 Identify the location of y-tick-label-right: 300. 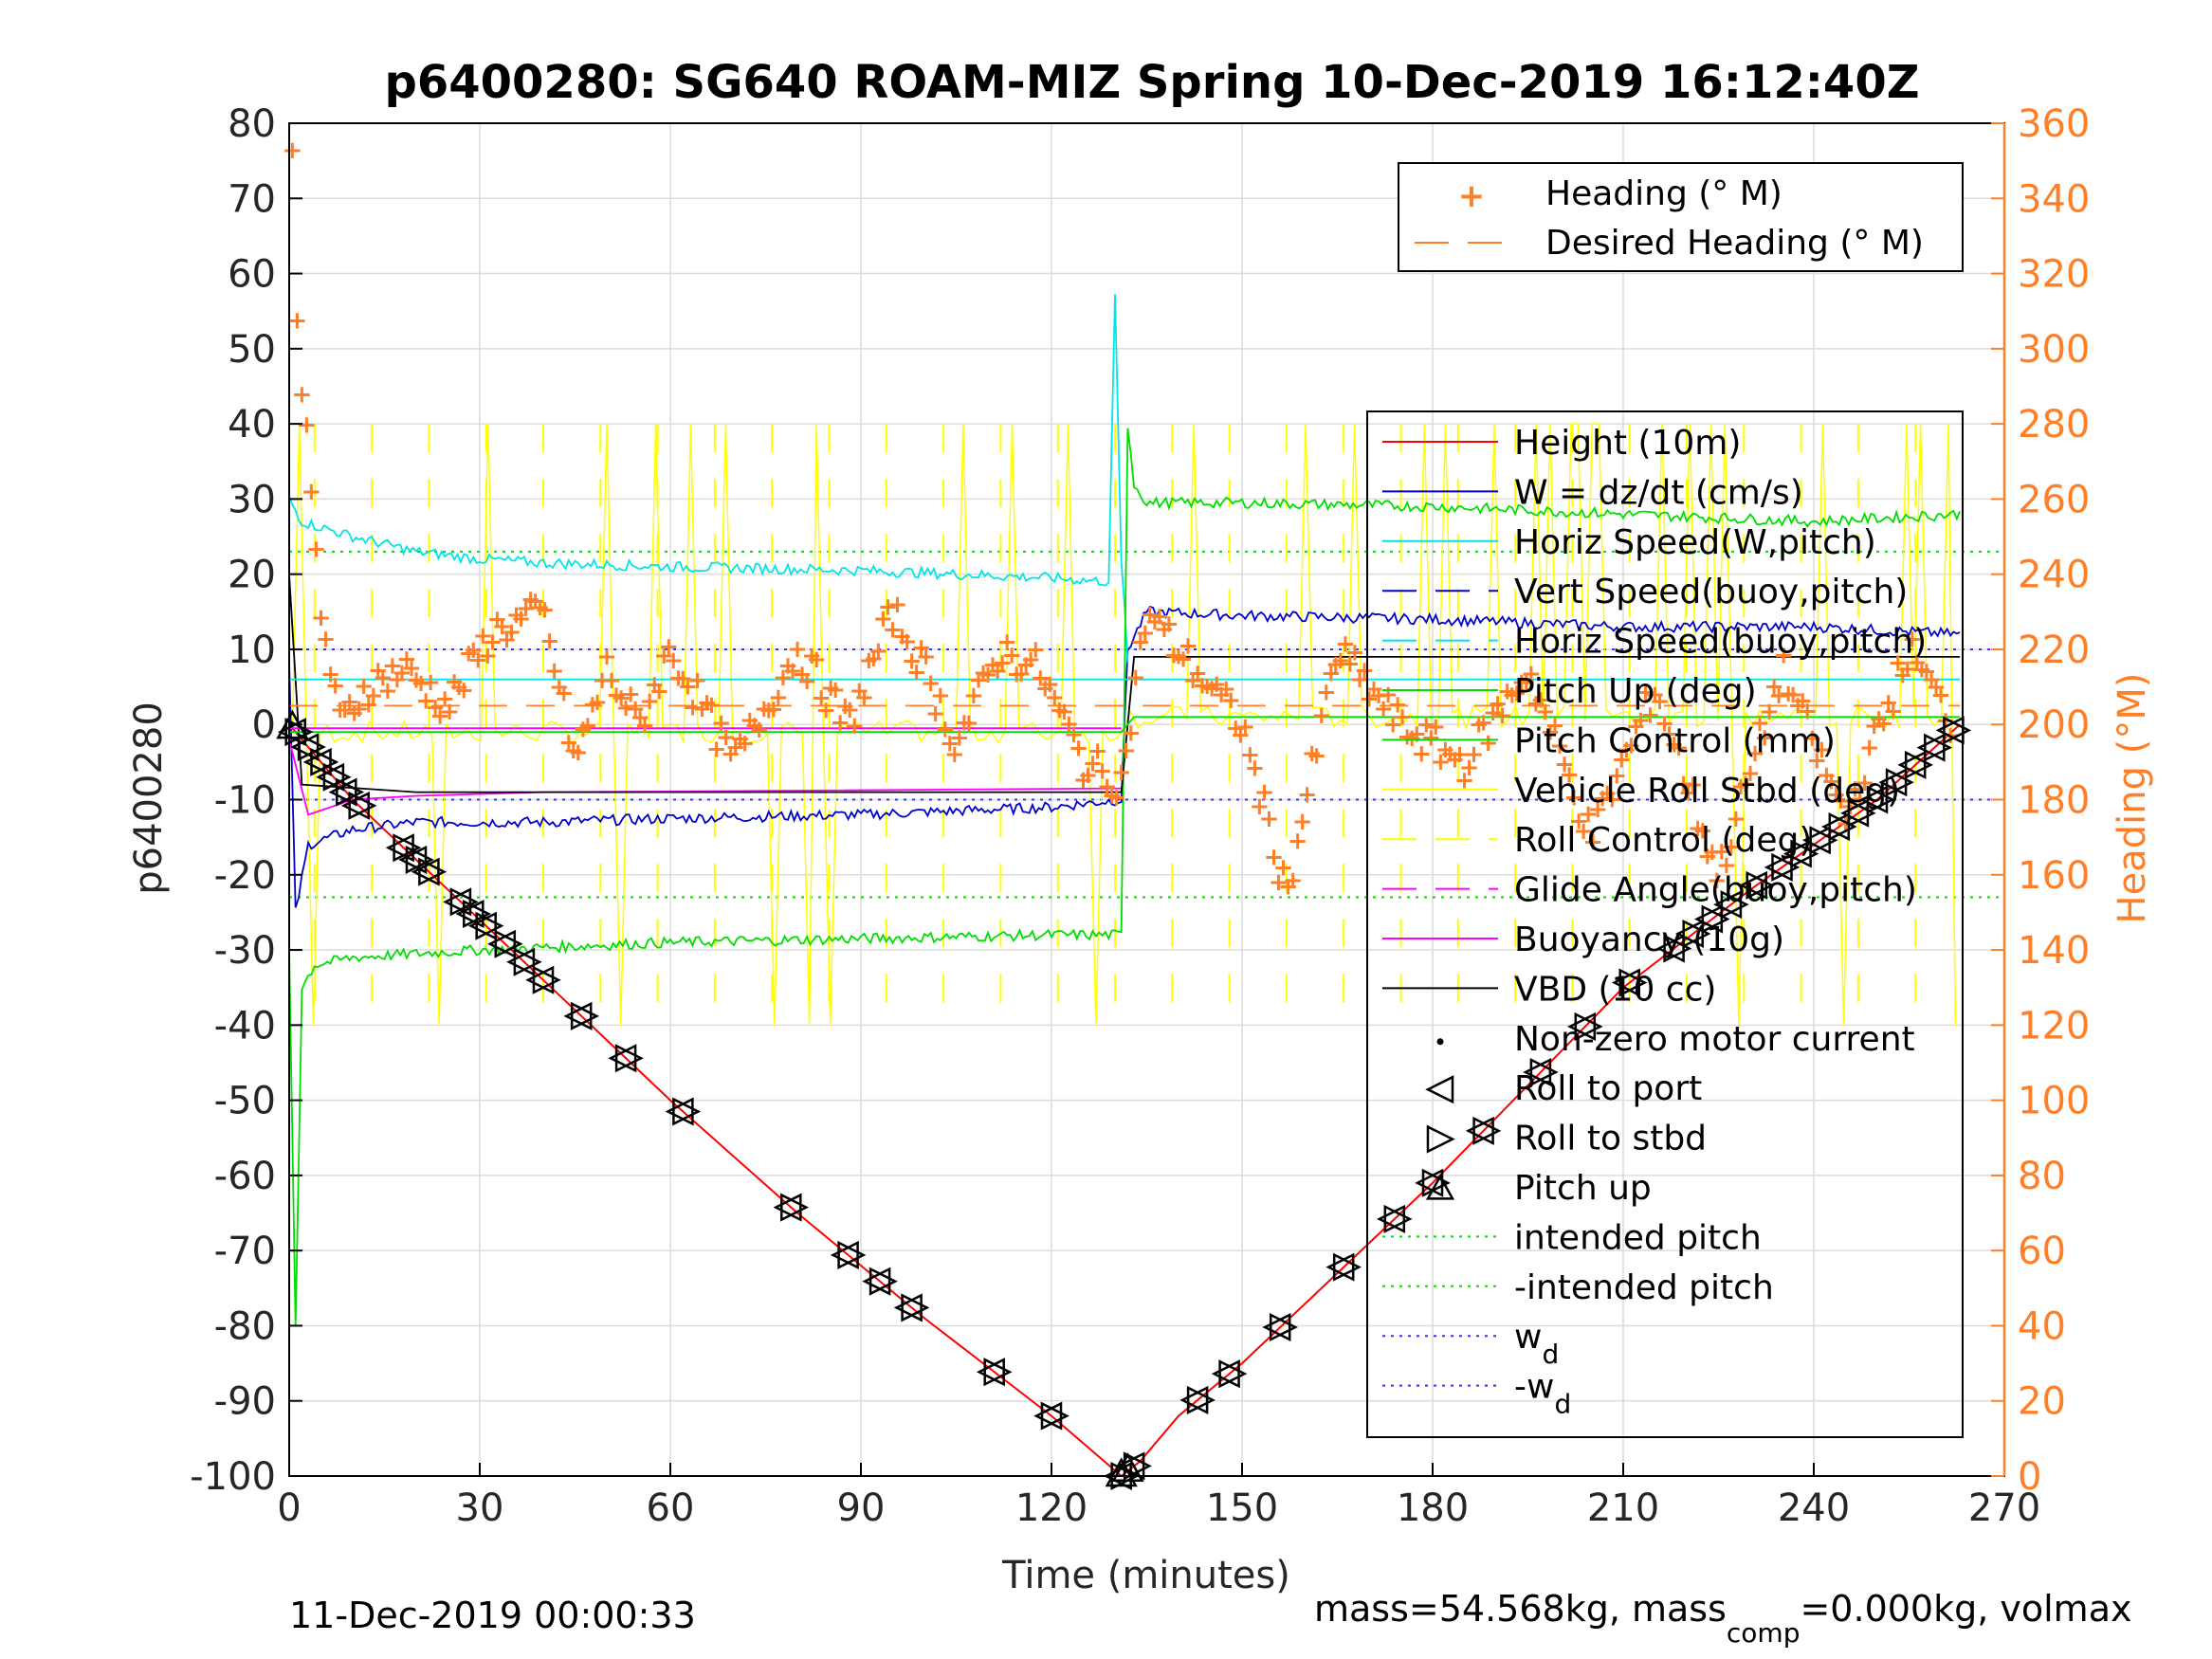
(2054, 350).